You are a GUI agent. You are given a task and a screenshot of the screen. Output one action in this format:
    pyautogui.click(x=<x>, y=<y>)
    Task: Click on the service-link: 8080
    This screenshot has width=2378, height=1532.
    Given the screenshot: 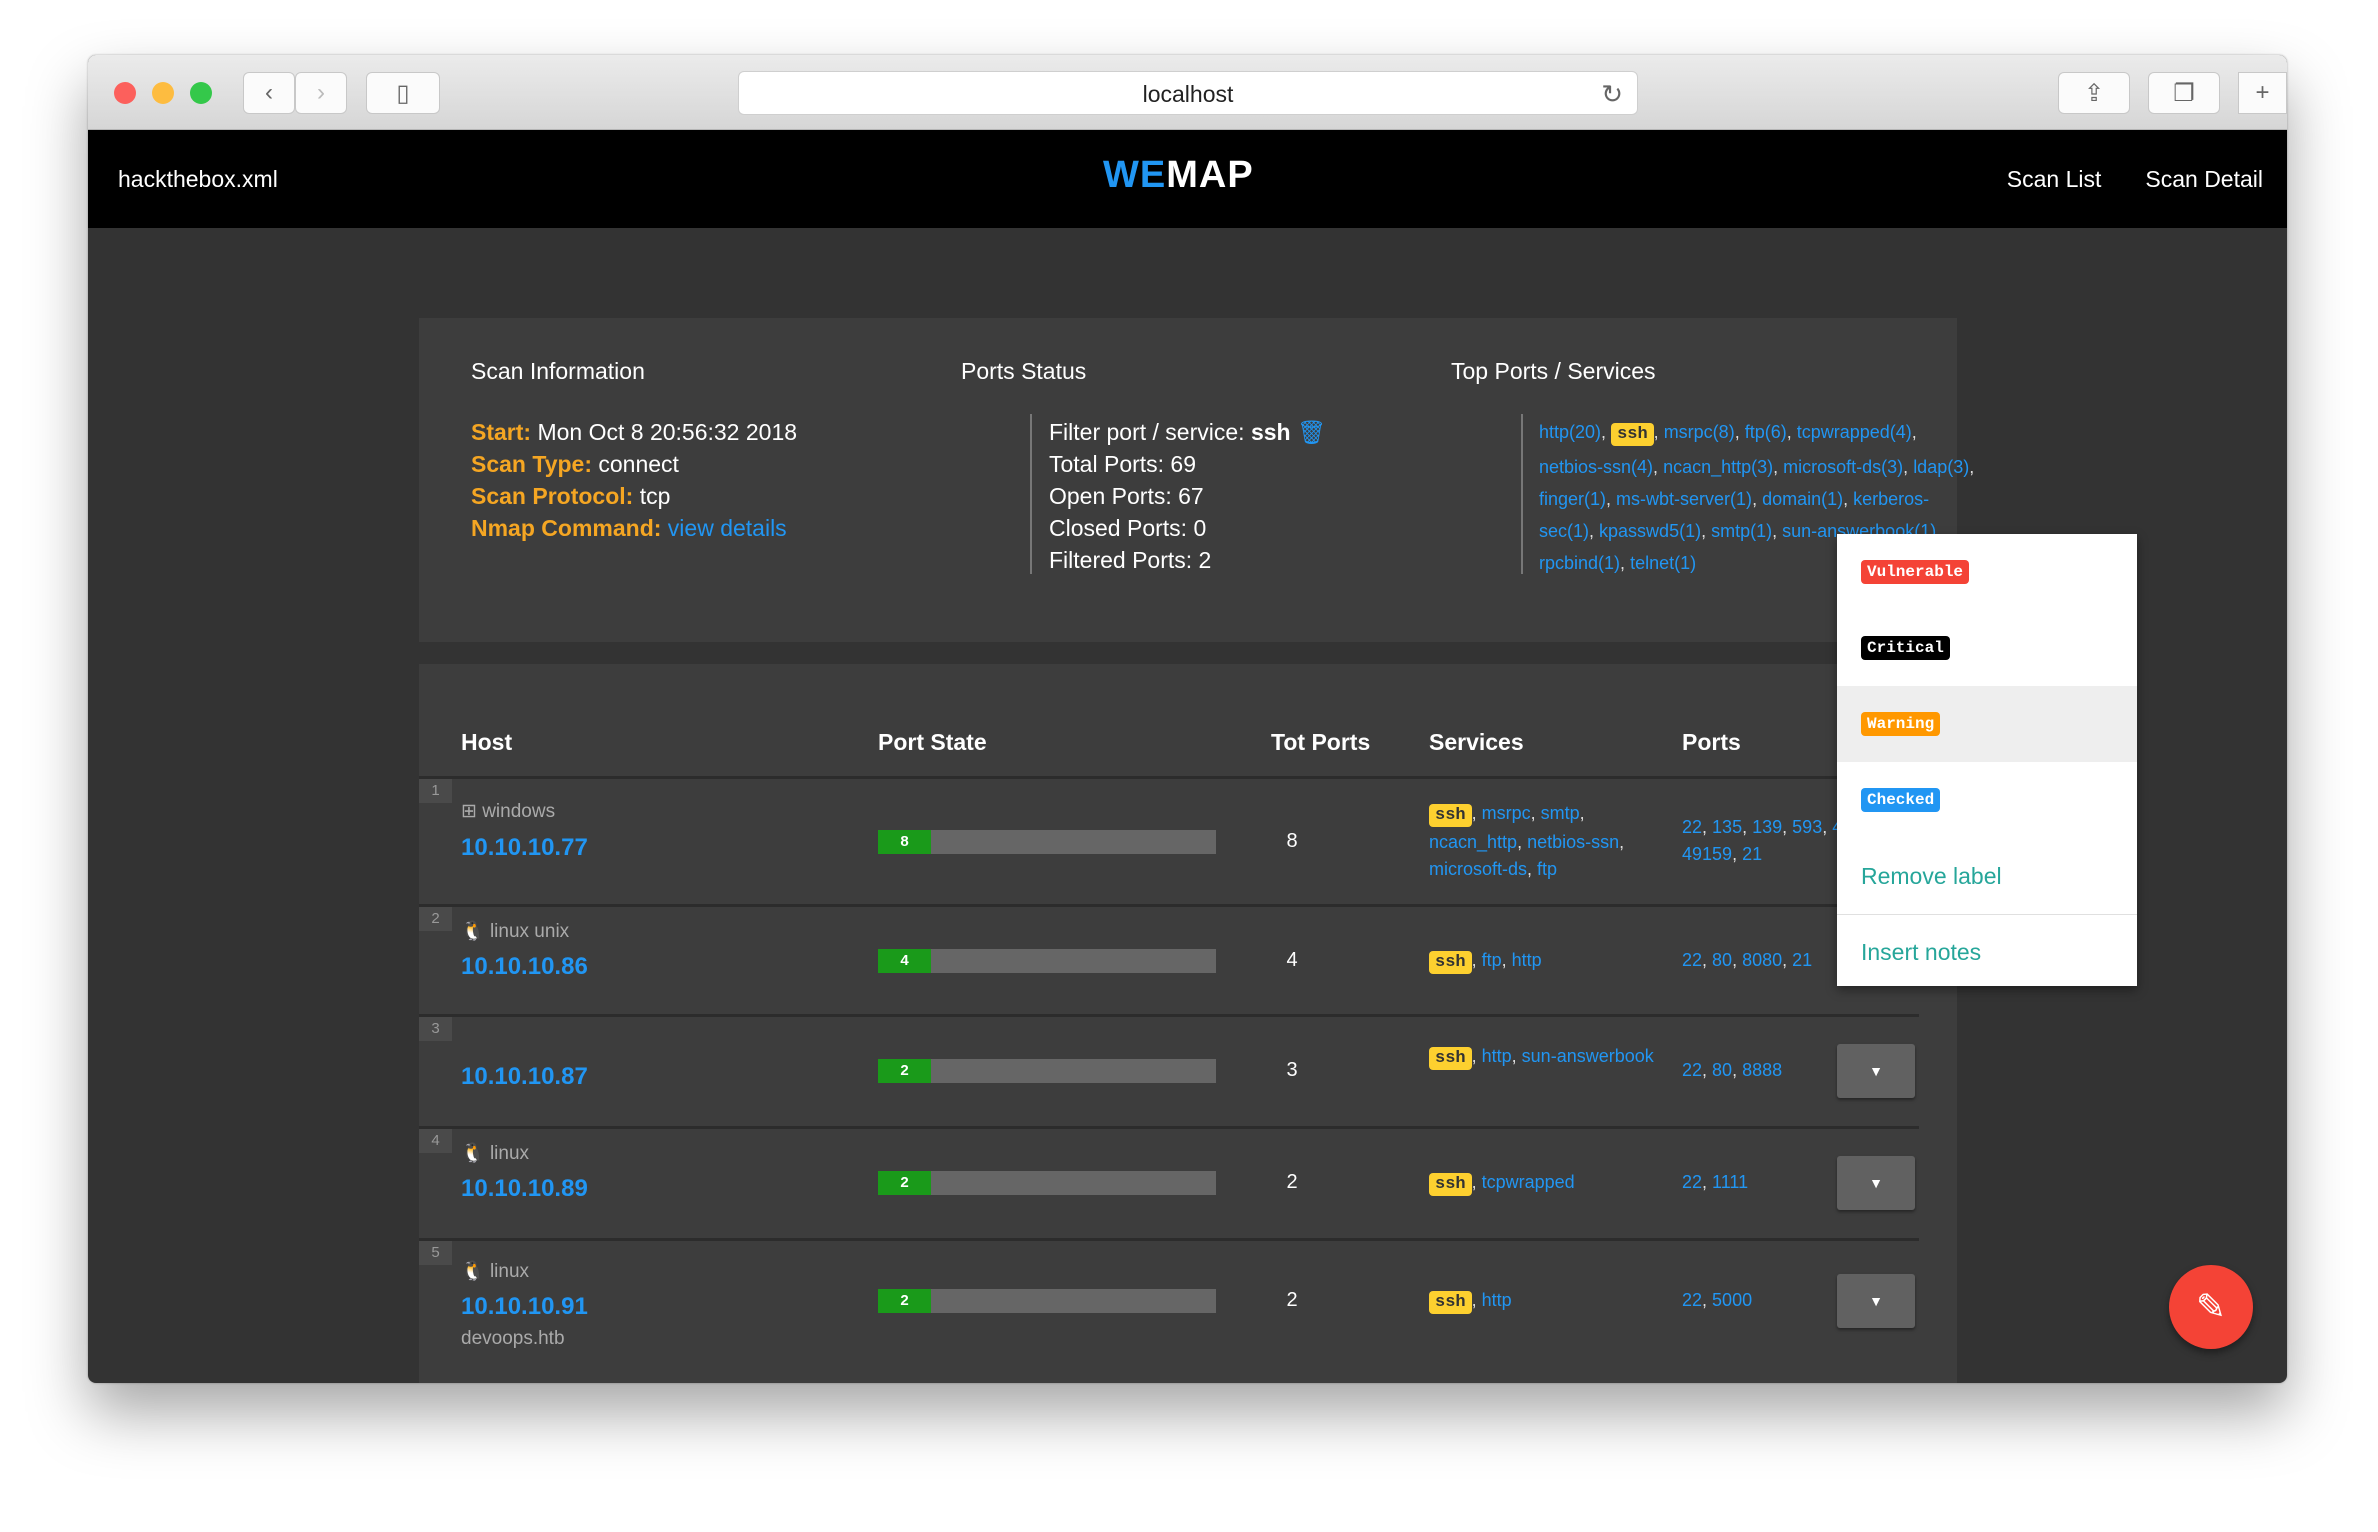 What is the action you would take?
    pyautogui.click(x=1762, y=959)
    